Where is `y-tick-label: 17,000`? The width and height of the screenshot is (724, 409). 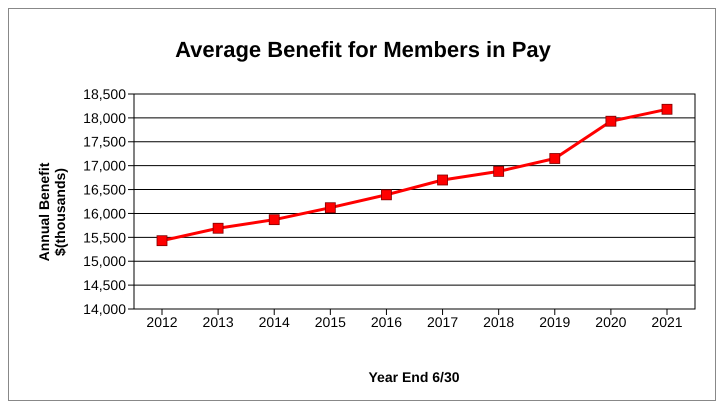
y-tick-label: 17,000 is located at coordinates (104, 166).